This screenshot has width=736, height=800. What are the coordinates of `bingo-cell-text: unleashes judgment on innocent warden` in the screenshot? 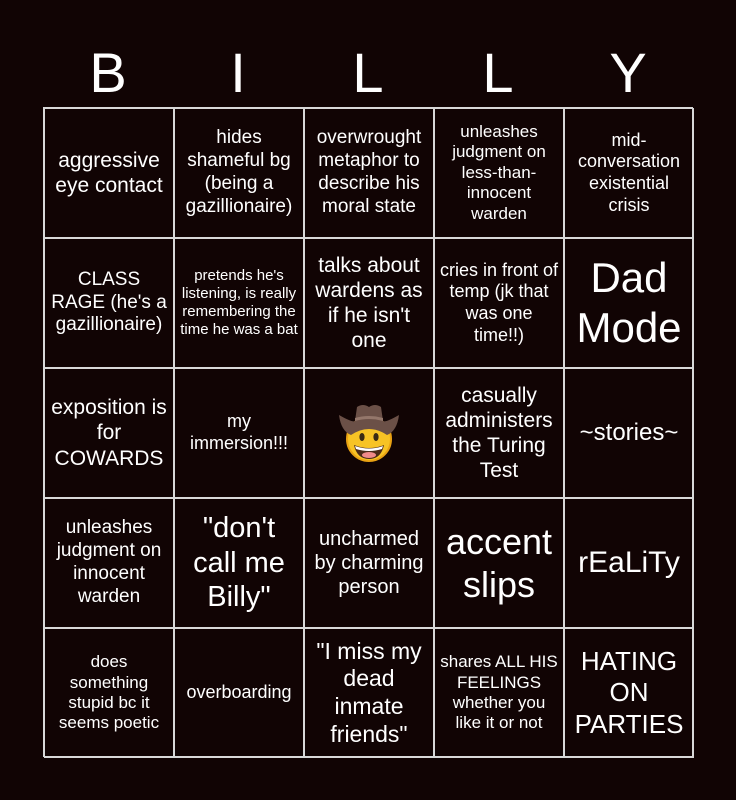 It's located at (109, 562).